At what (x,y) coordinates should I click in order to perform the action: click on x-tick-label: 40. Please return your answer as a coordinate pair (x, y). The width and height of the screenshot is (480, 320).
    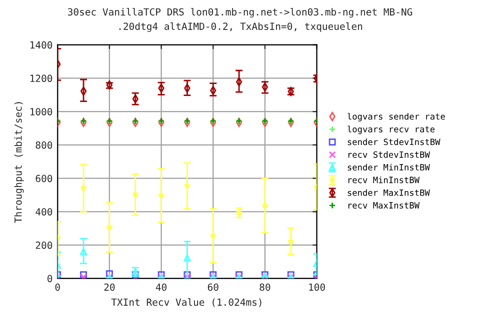
    Looking at the image, I should click on (161, 287).